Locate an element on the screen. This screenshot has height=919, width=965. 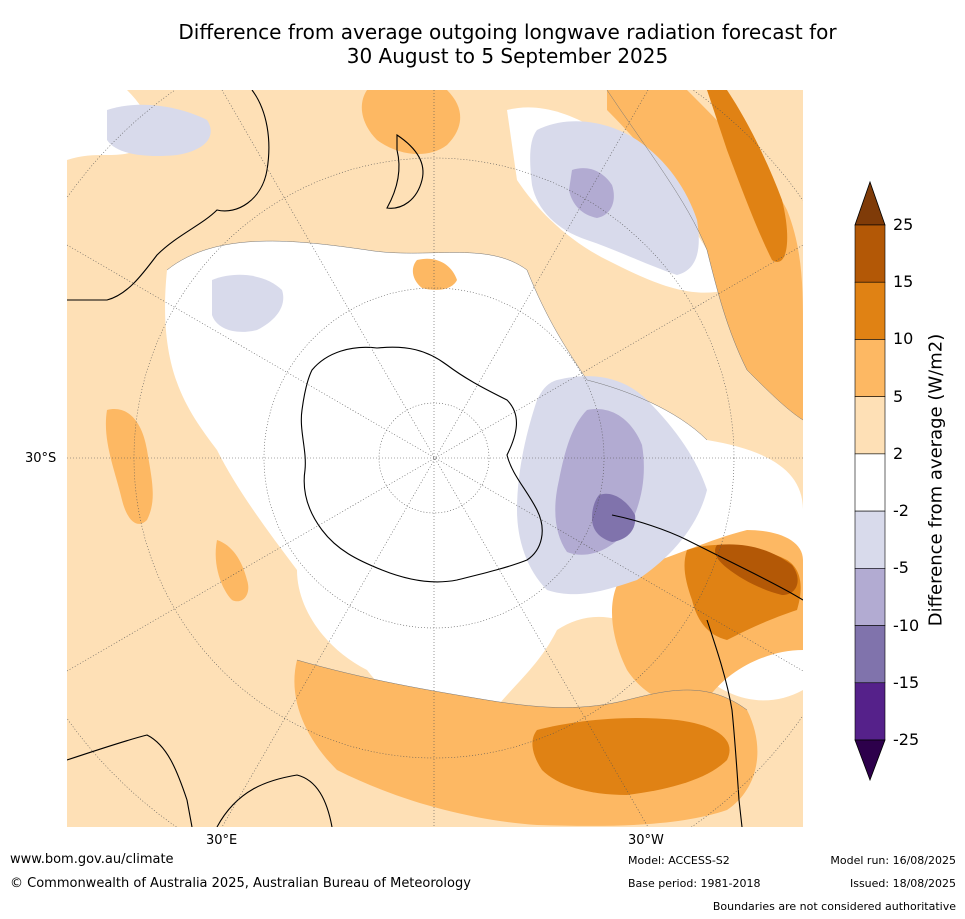
anomaly-10-15-indian is located at coordinates (631, 756).